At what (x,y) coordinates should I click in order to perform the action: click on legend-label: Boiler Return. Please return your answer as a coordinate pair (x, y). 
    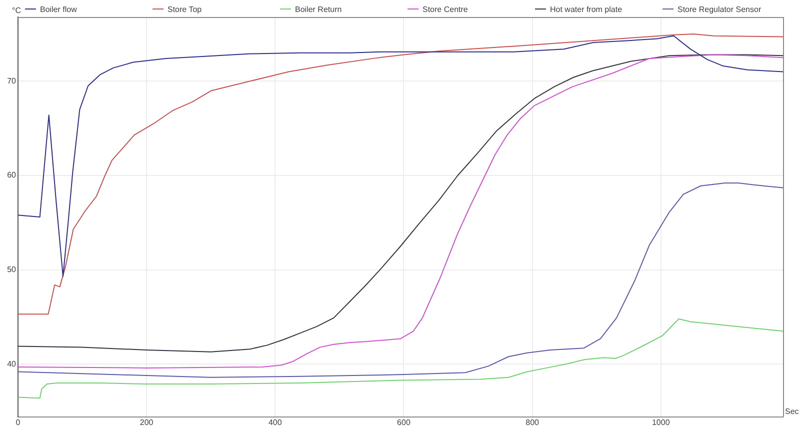
    Looking at the image, I should click on (318, 9).